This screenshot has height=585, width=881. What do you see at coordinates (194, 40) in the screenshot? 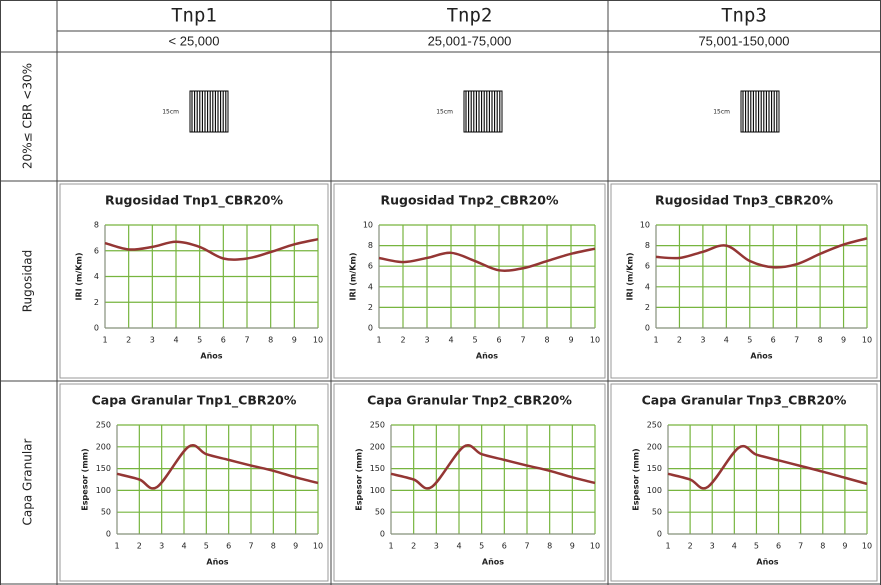
I see `column-range: < 25,000` at bounding box center [194, 40].